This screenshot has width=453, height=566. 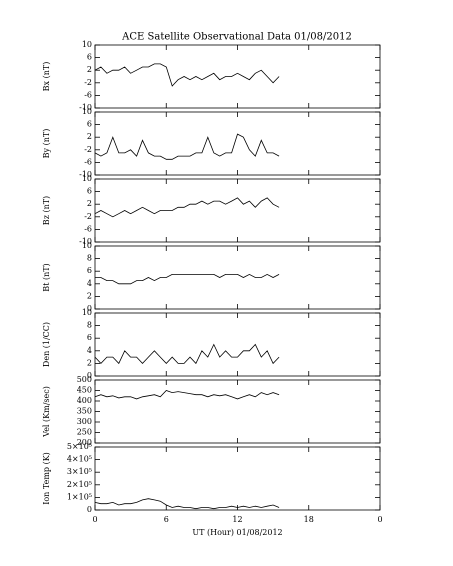 I want to click on y-axis-label: Ion Temp (K), so click(x=46, y=478).